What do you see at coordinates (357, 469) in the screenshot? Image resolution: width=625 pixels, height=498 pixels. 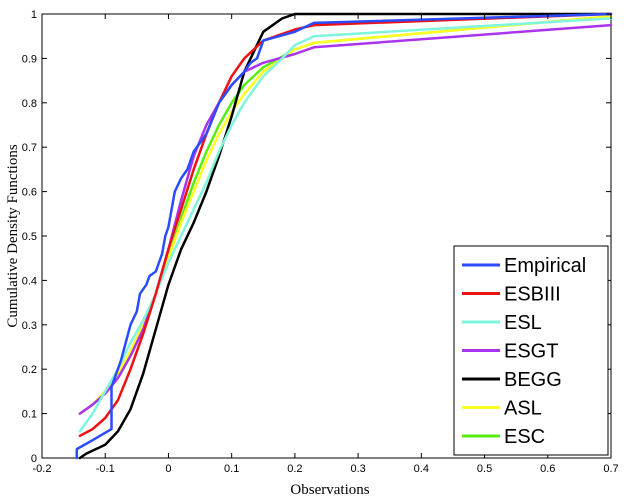 I see `x-tick-label: 0.3` at bounding box center [357, 469].